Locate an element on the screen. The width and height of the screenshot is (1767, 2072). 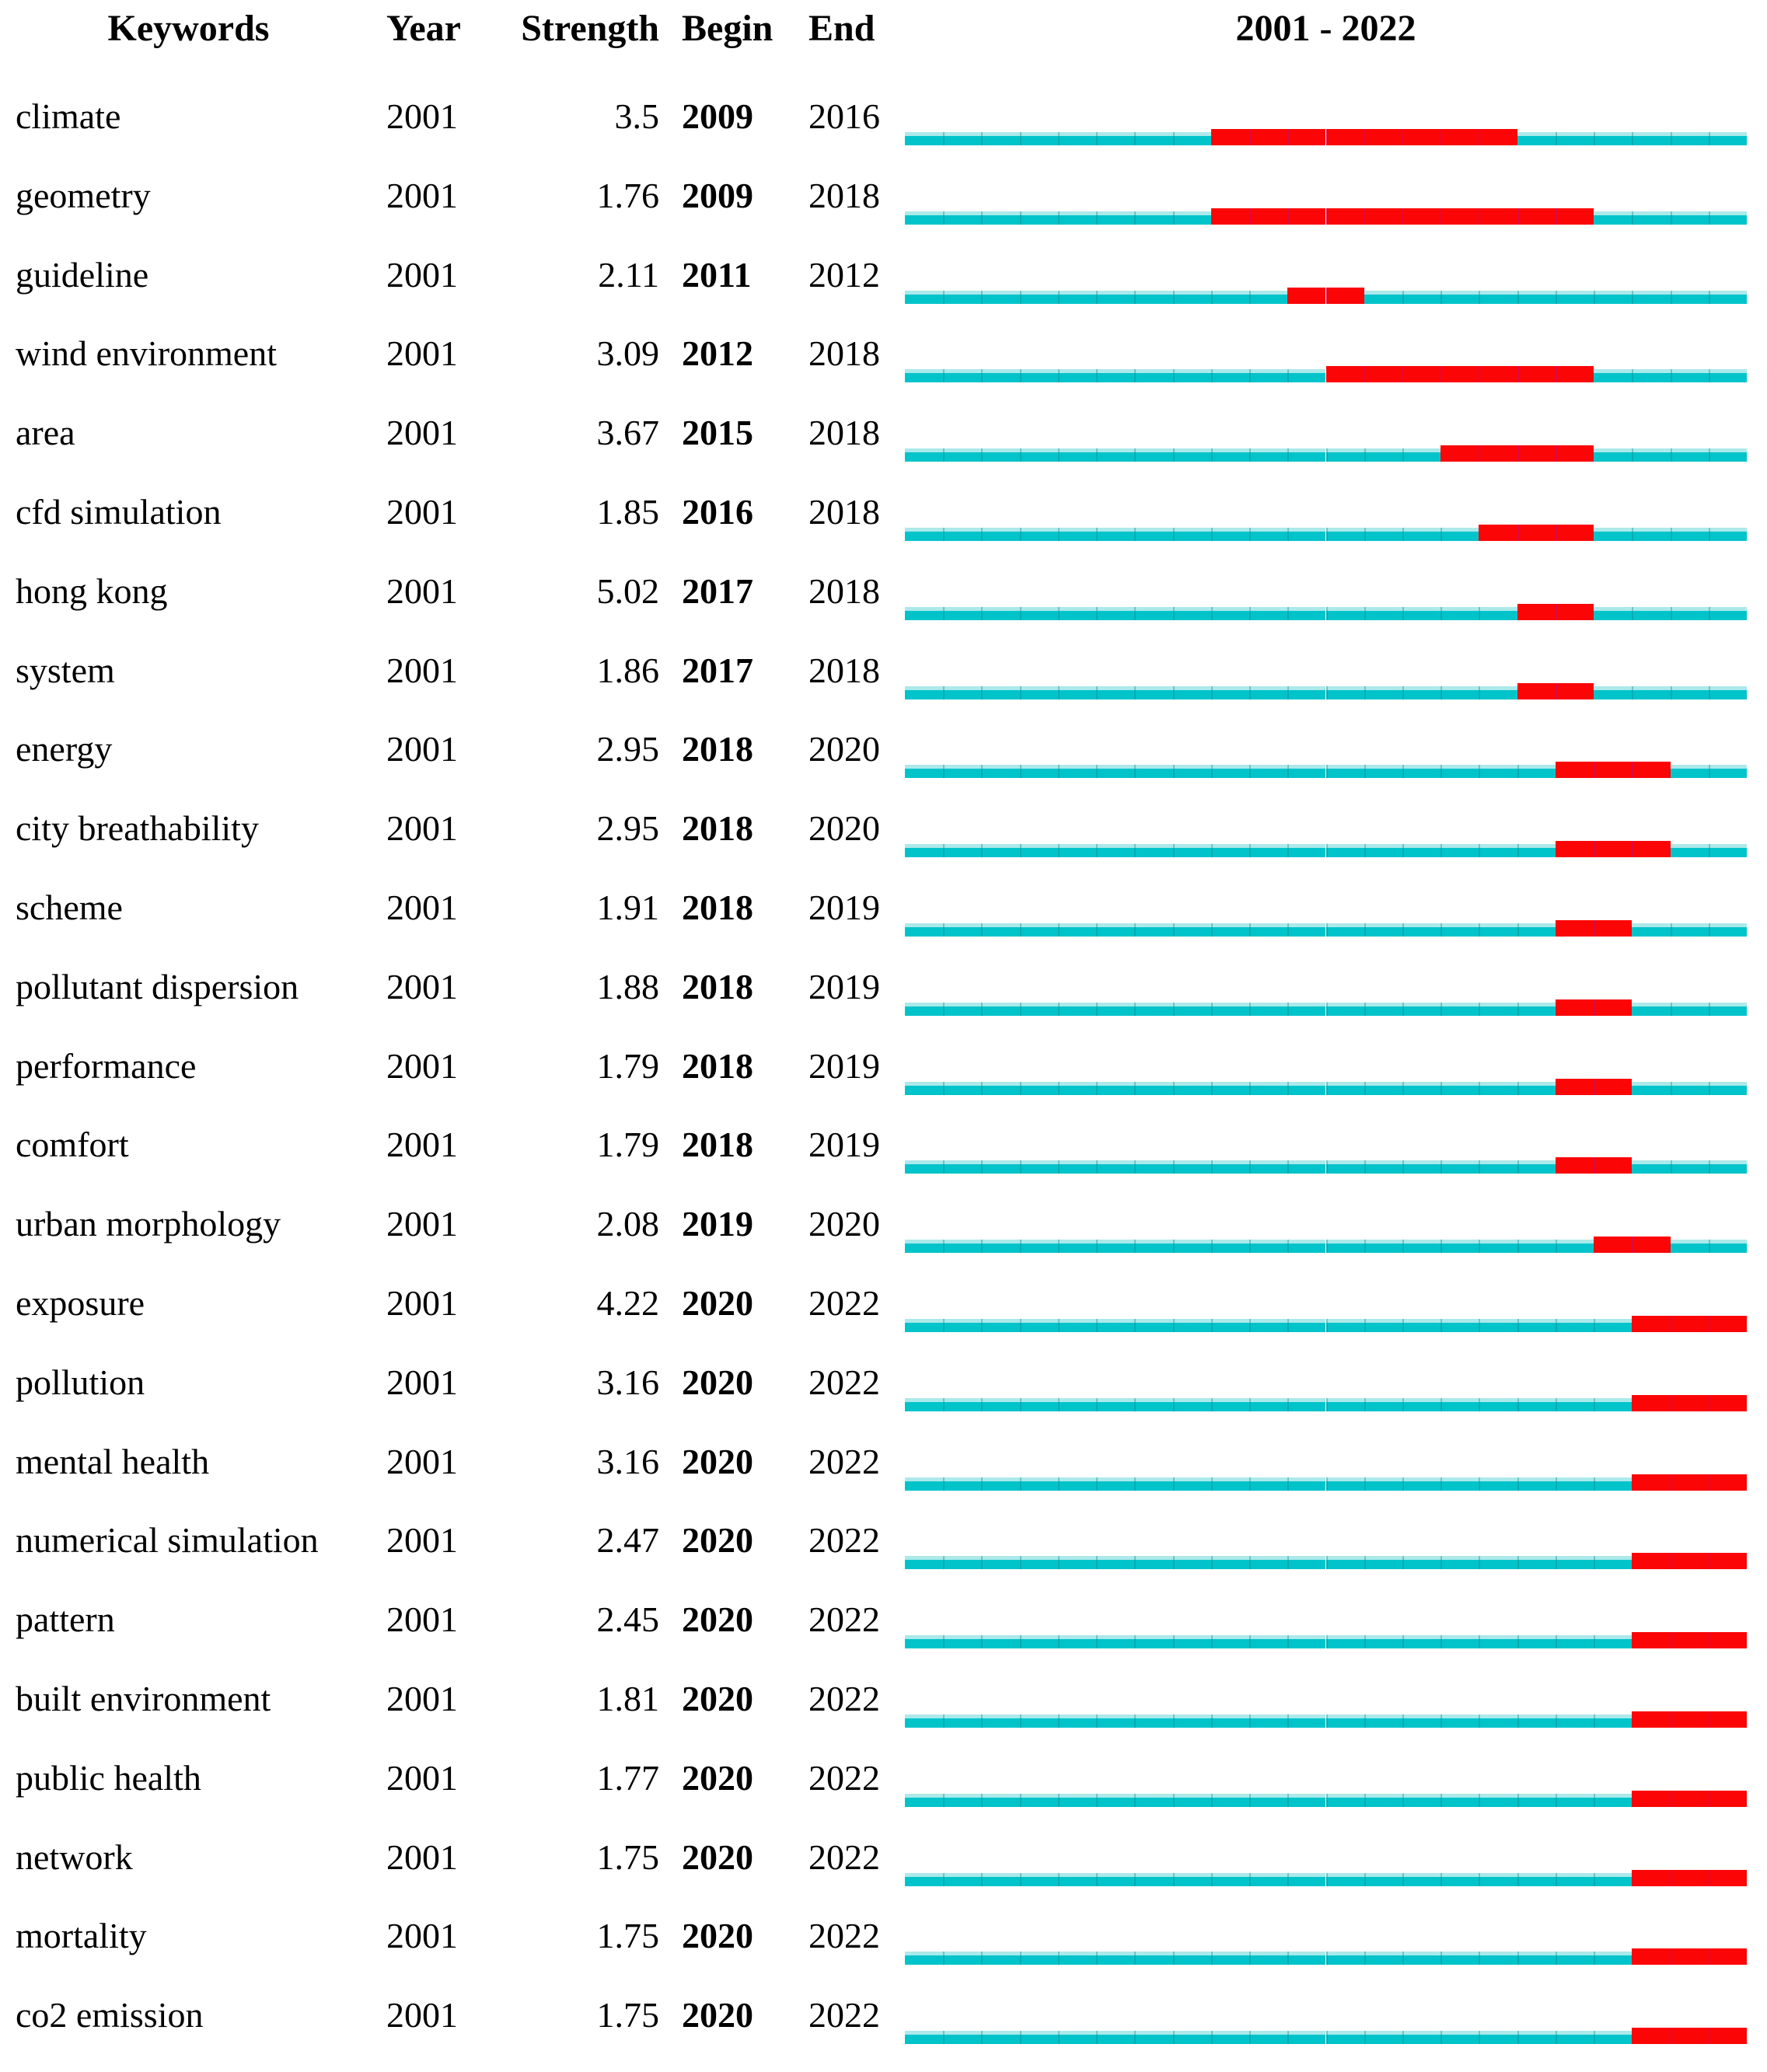
column-header-begin: Begin is located at coordinates (727, 28).